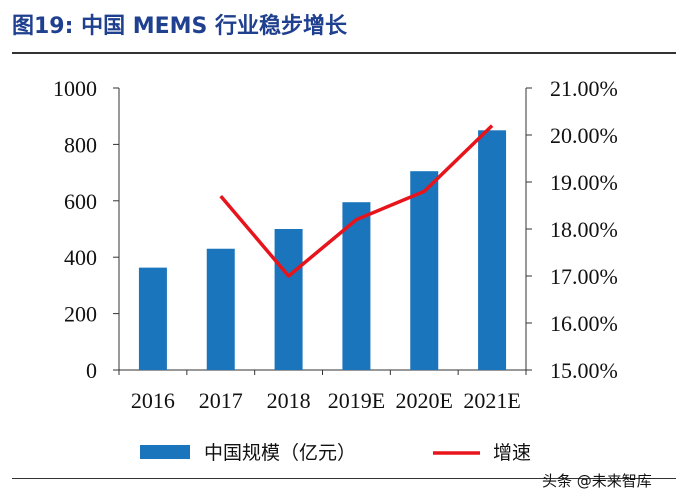  I want to click on left-tick-label: 1000, so click(75, 88).